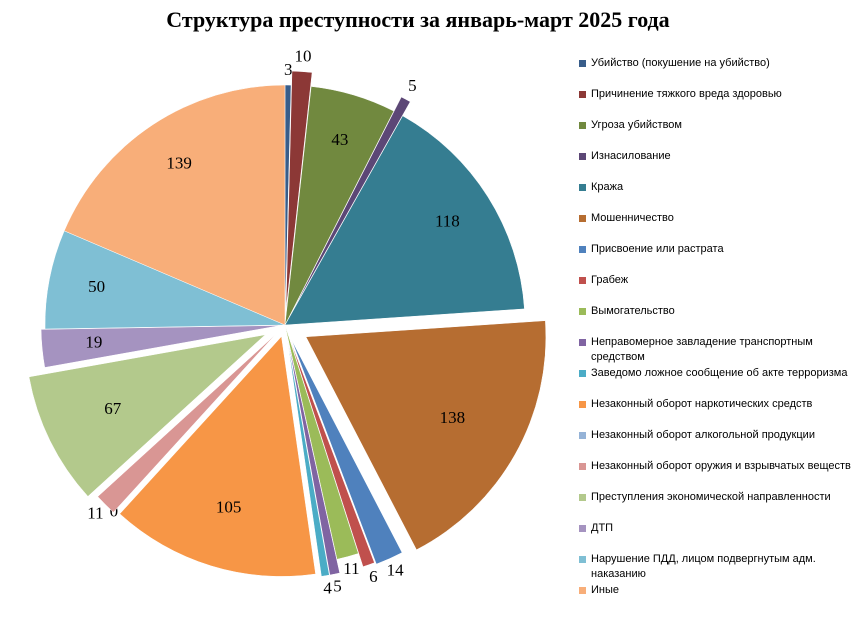  Describe the element at coordinates (339, 139) in the screenshot. I see `data-label: 43` at that location.